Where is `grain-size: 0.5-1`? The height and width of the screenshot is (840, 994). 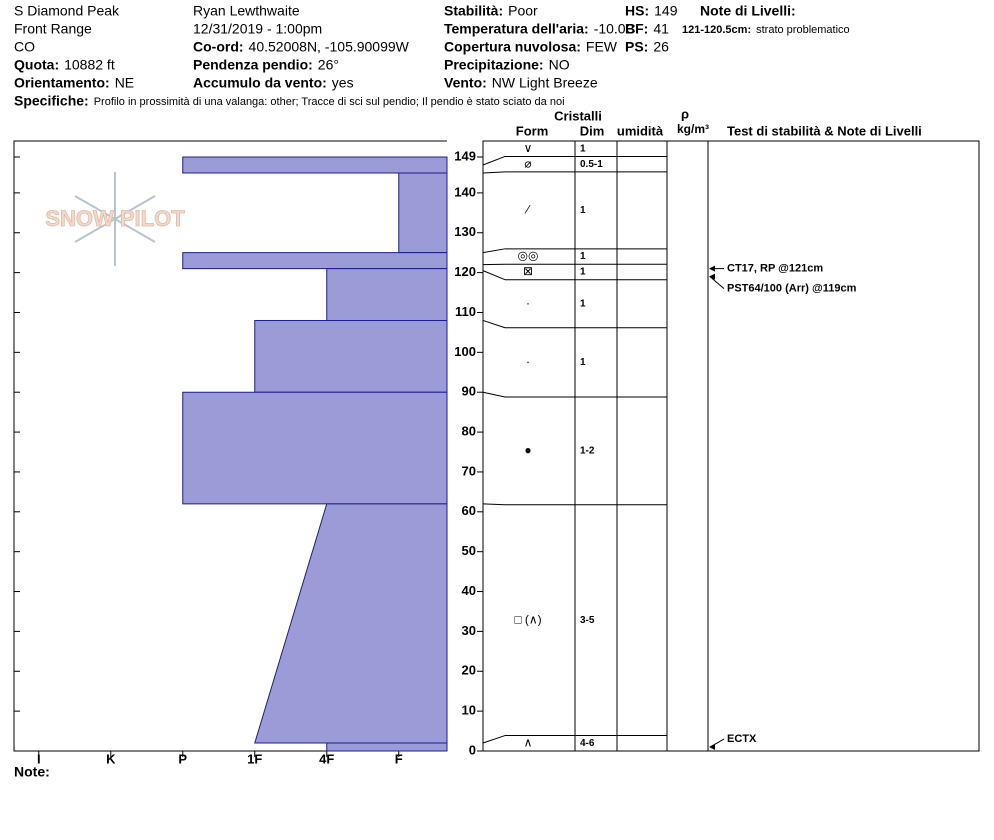 grain-size: 0.5-1 is located at coordinates (591, 164).